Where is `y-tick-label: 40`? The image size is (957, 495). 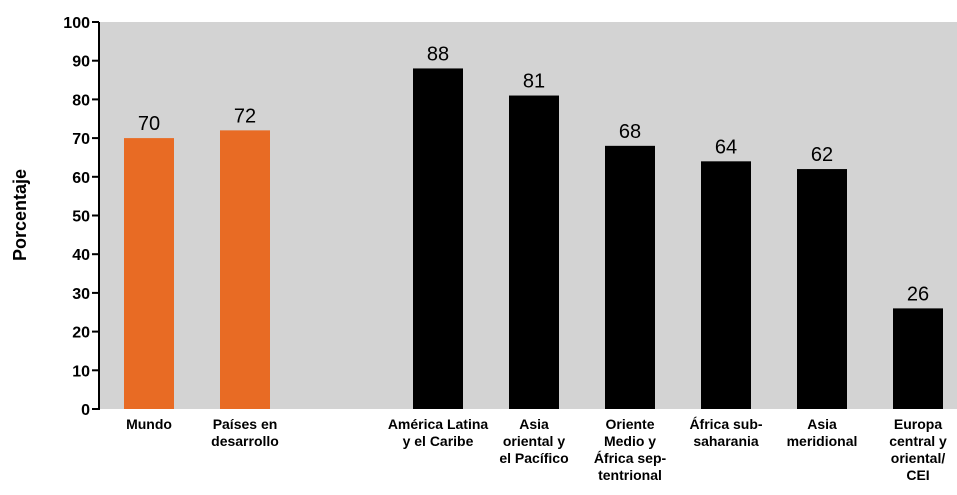 y-tick-label: 40 is located at coordinates (81, 255).